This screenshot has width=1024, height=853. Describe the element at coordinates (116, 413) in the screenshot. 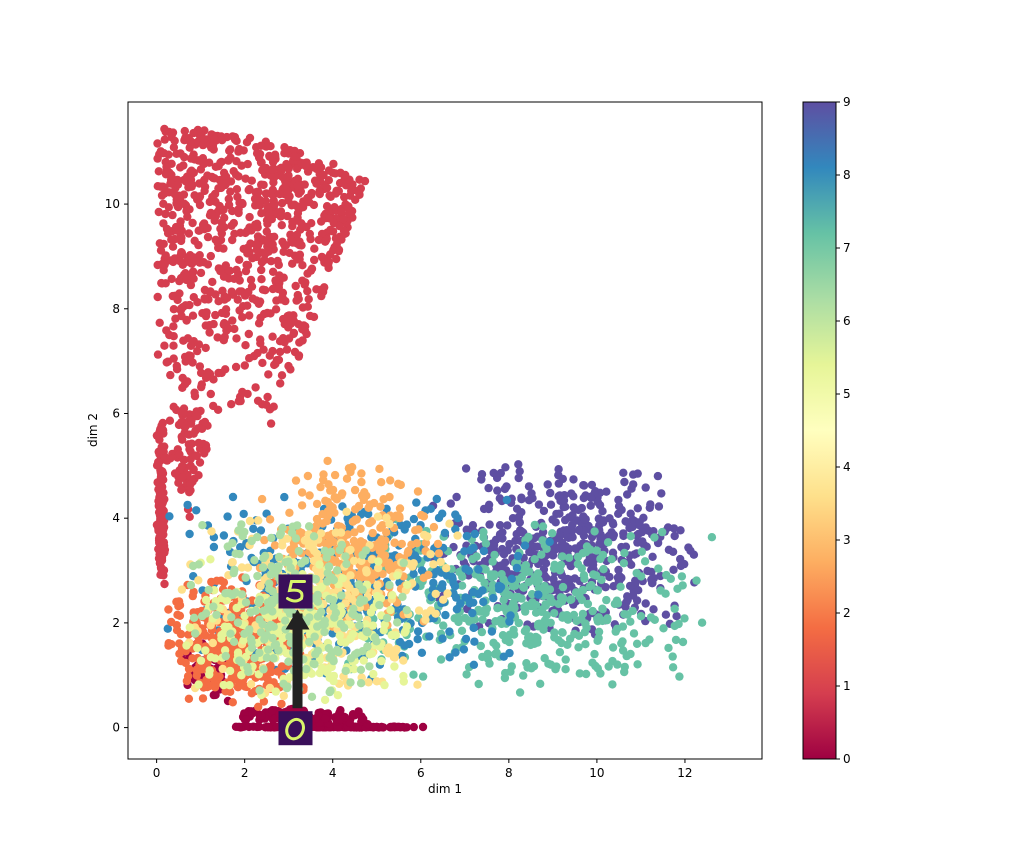

I see `y-tick-label: 6` at that location.